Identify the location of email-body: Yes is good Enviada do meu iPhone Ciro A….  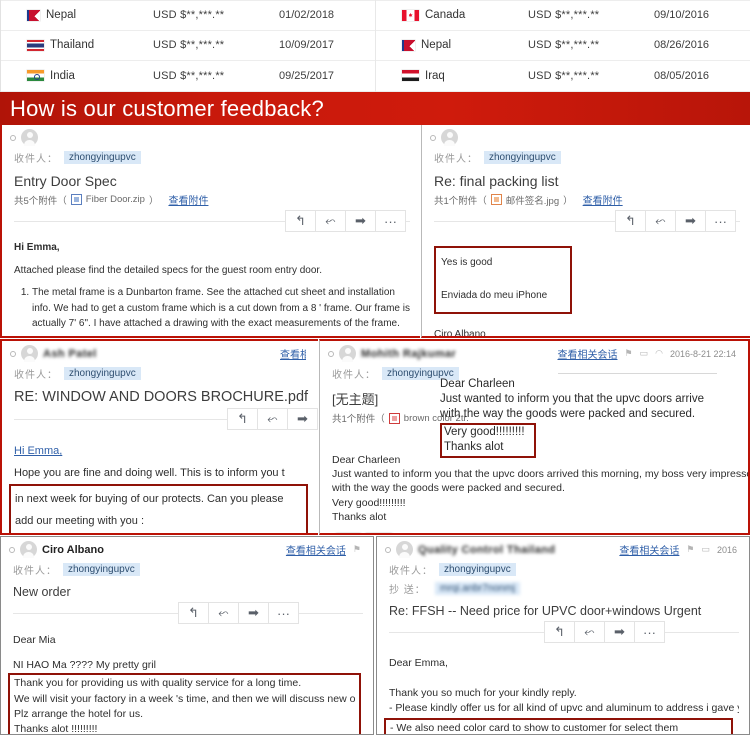
(586, 284).